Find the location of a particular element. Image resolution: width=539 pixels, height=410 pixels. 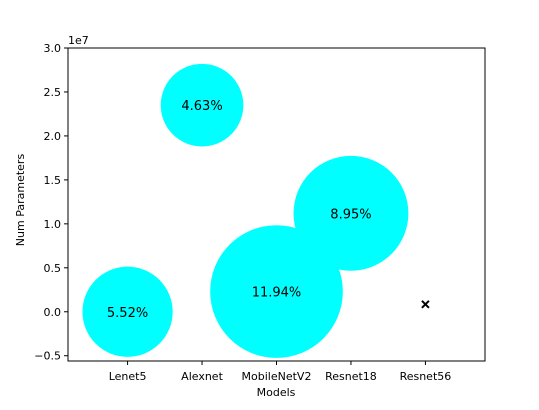

y-tick-label: 1.5 is located at coordinates (53, 180).